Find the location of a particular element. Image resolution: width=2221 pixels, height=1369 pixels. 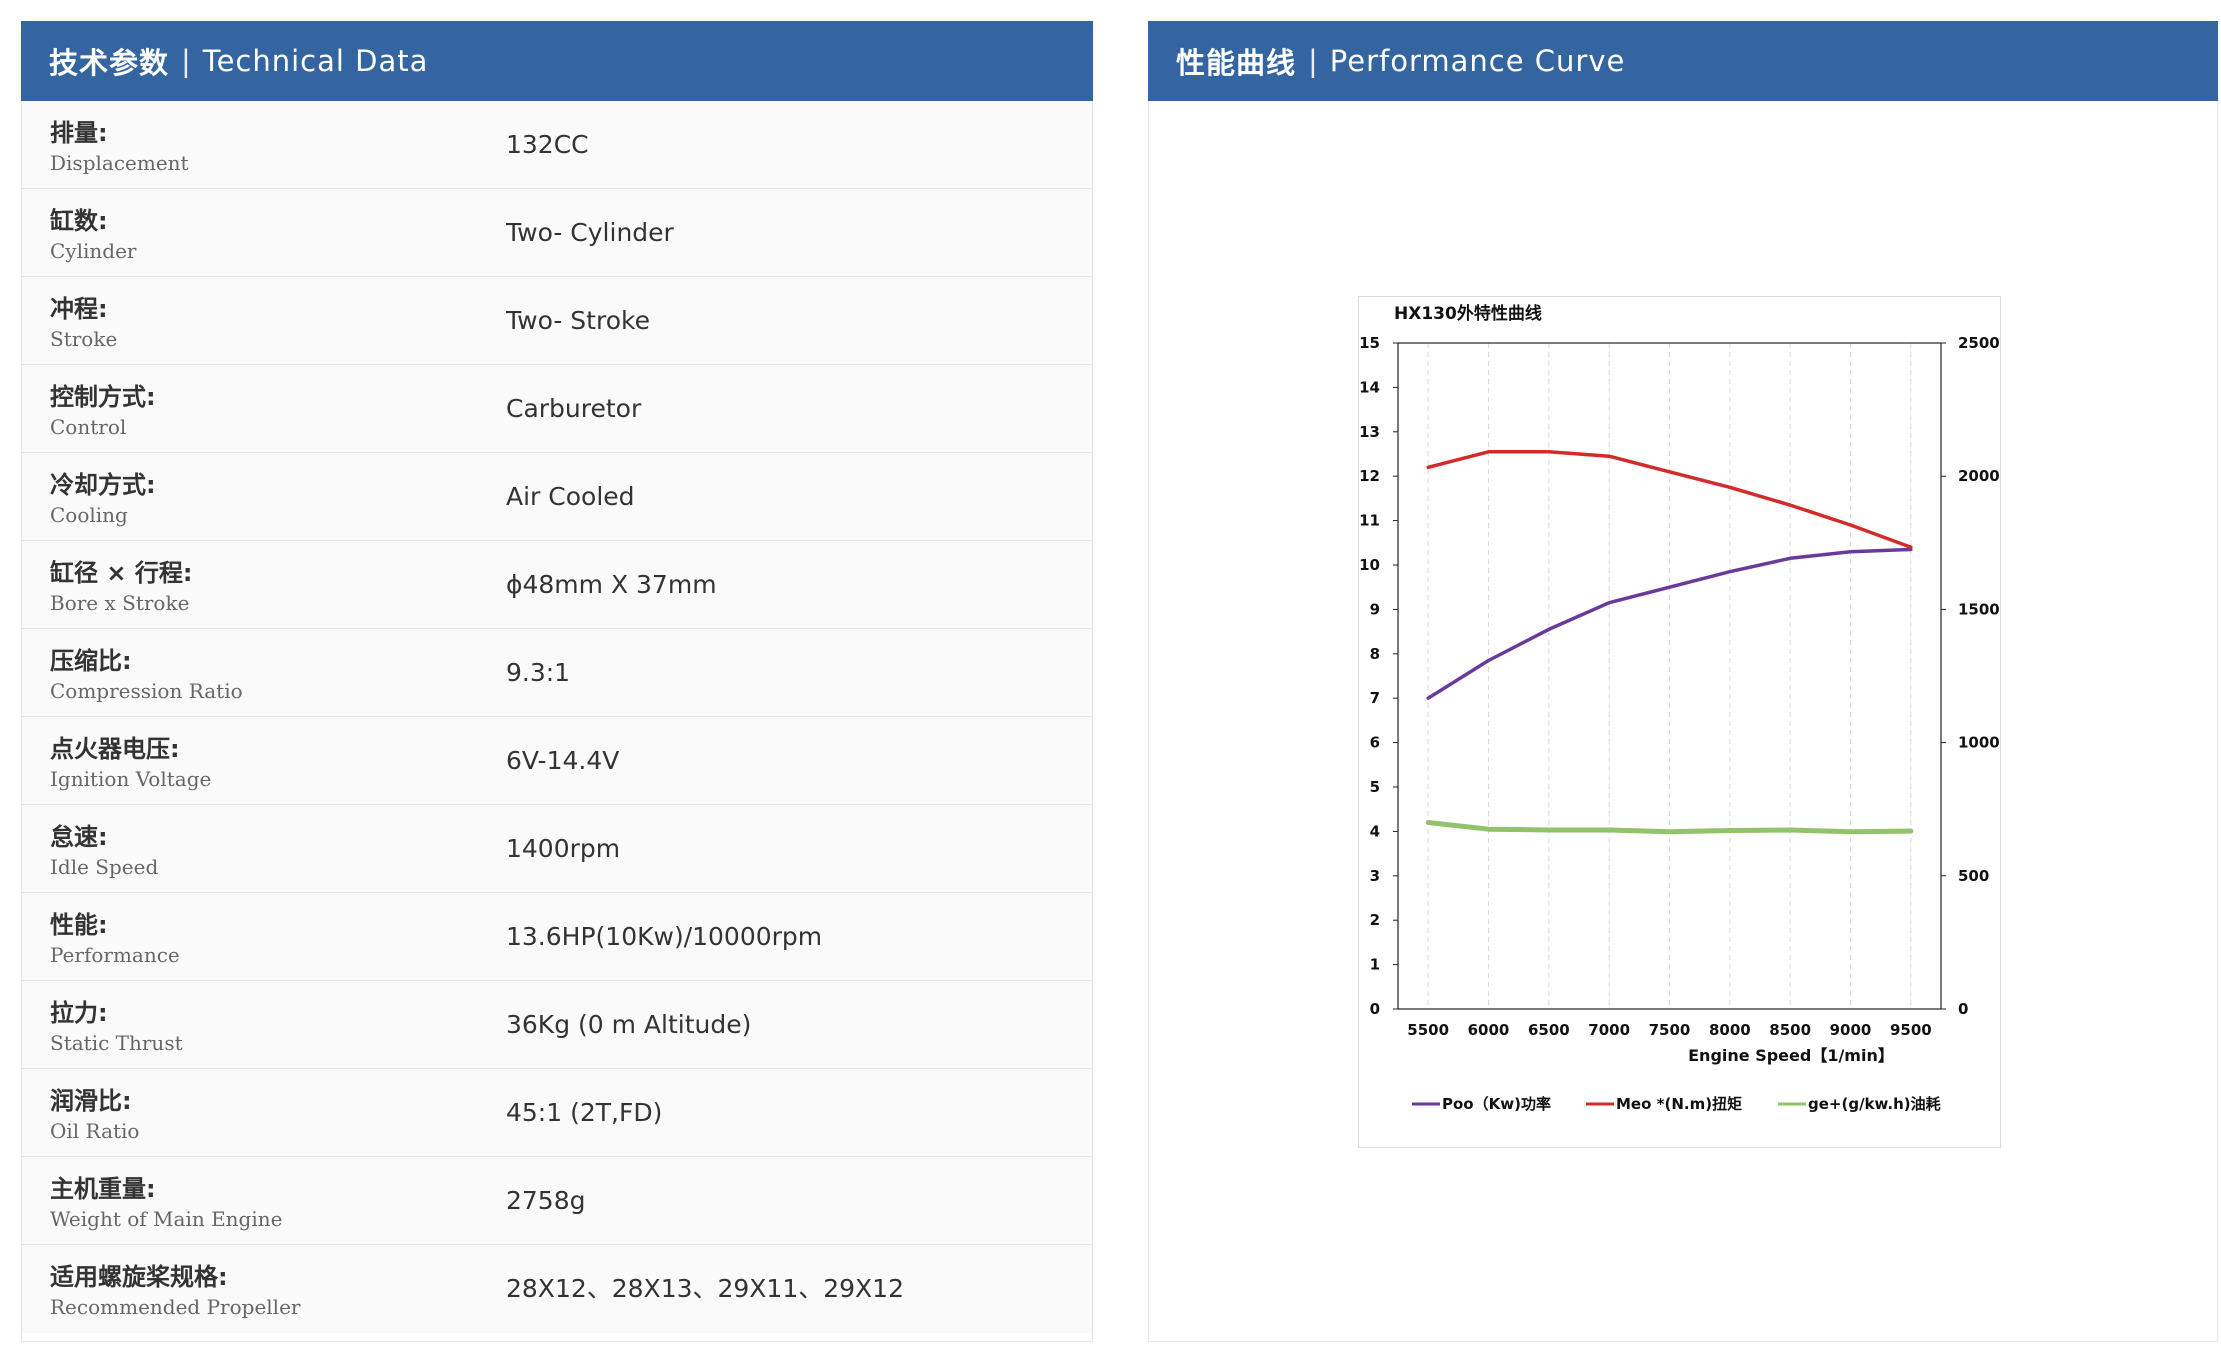

legend-label: ge+(g/kw.h)油耗 is located at coordinates (1874, 1104).